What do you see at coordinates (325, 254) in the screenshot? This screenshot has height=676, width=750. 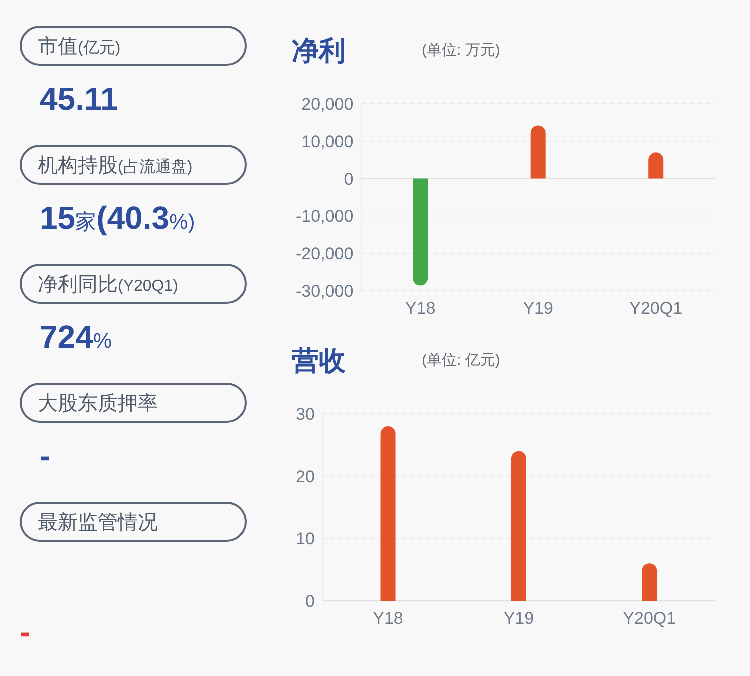 I see `y-tick-label: -20,000` at bounding box center [325, 254].